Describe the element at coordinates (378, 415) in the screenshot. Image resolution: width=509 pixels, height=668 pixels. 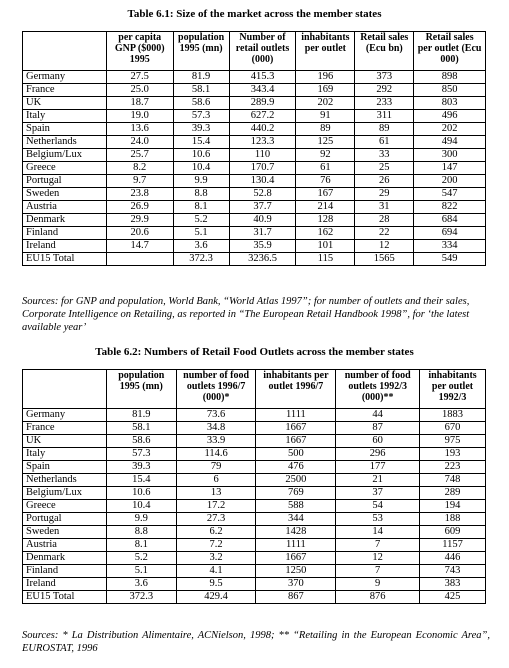
I see `value-cell: 44` at that location.